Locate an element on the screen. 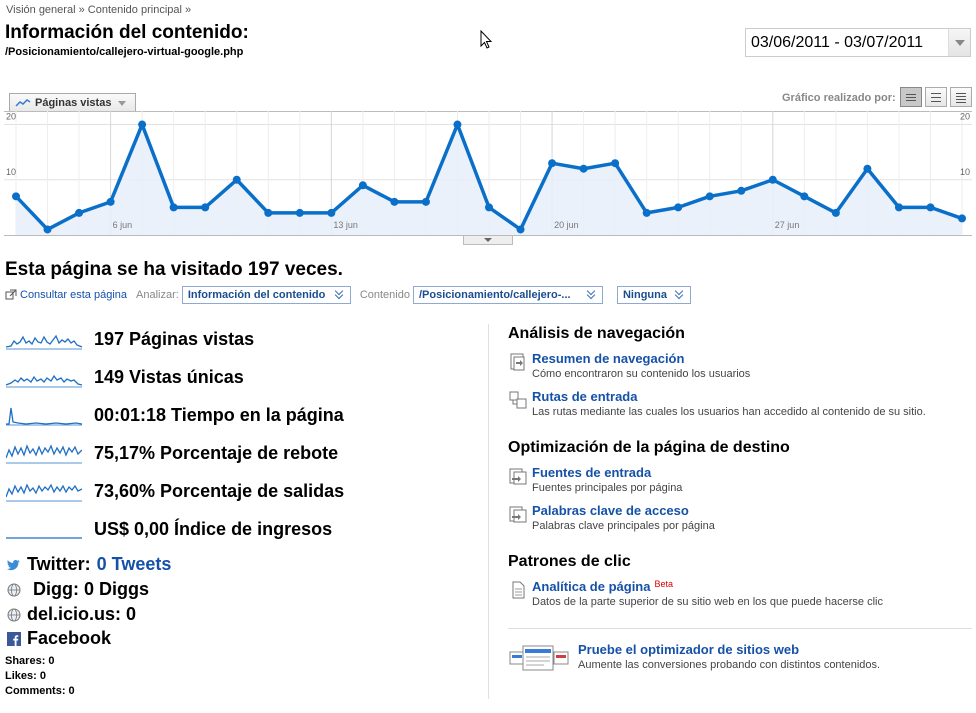  analyze-select-value: Información del contenido is located at coordinates (256, 295).